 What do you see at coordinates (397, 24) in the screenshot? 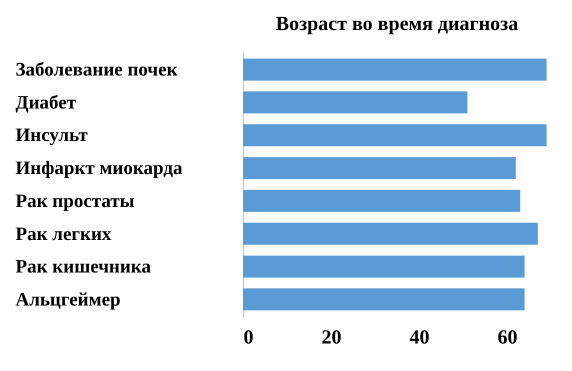
I see `chart-title: Возраст во время диагноза` at bounding box center [397, 24].